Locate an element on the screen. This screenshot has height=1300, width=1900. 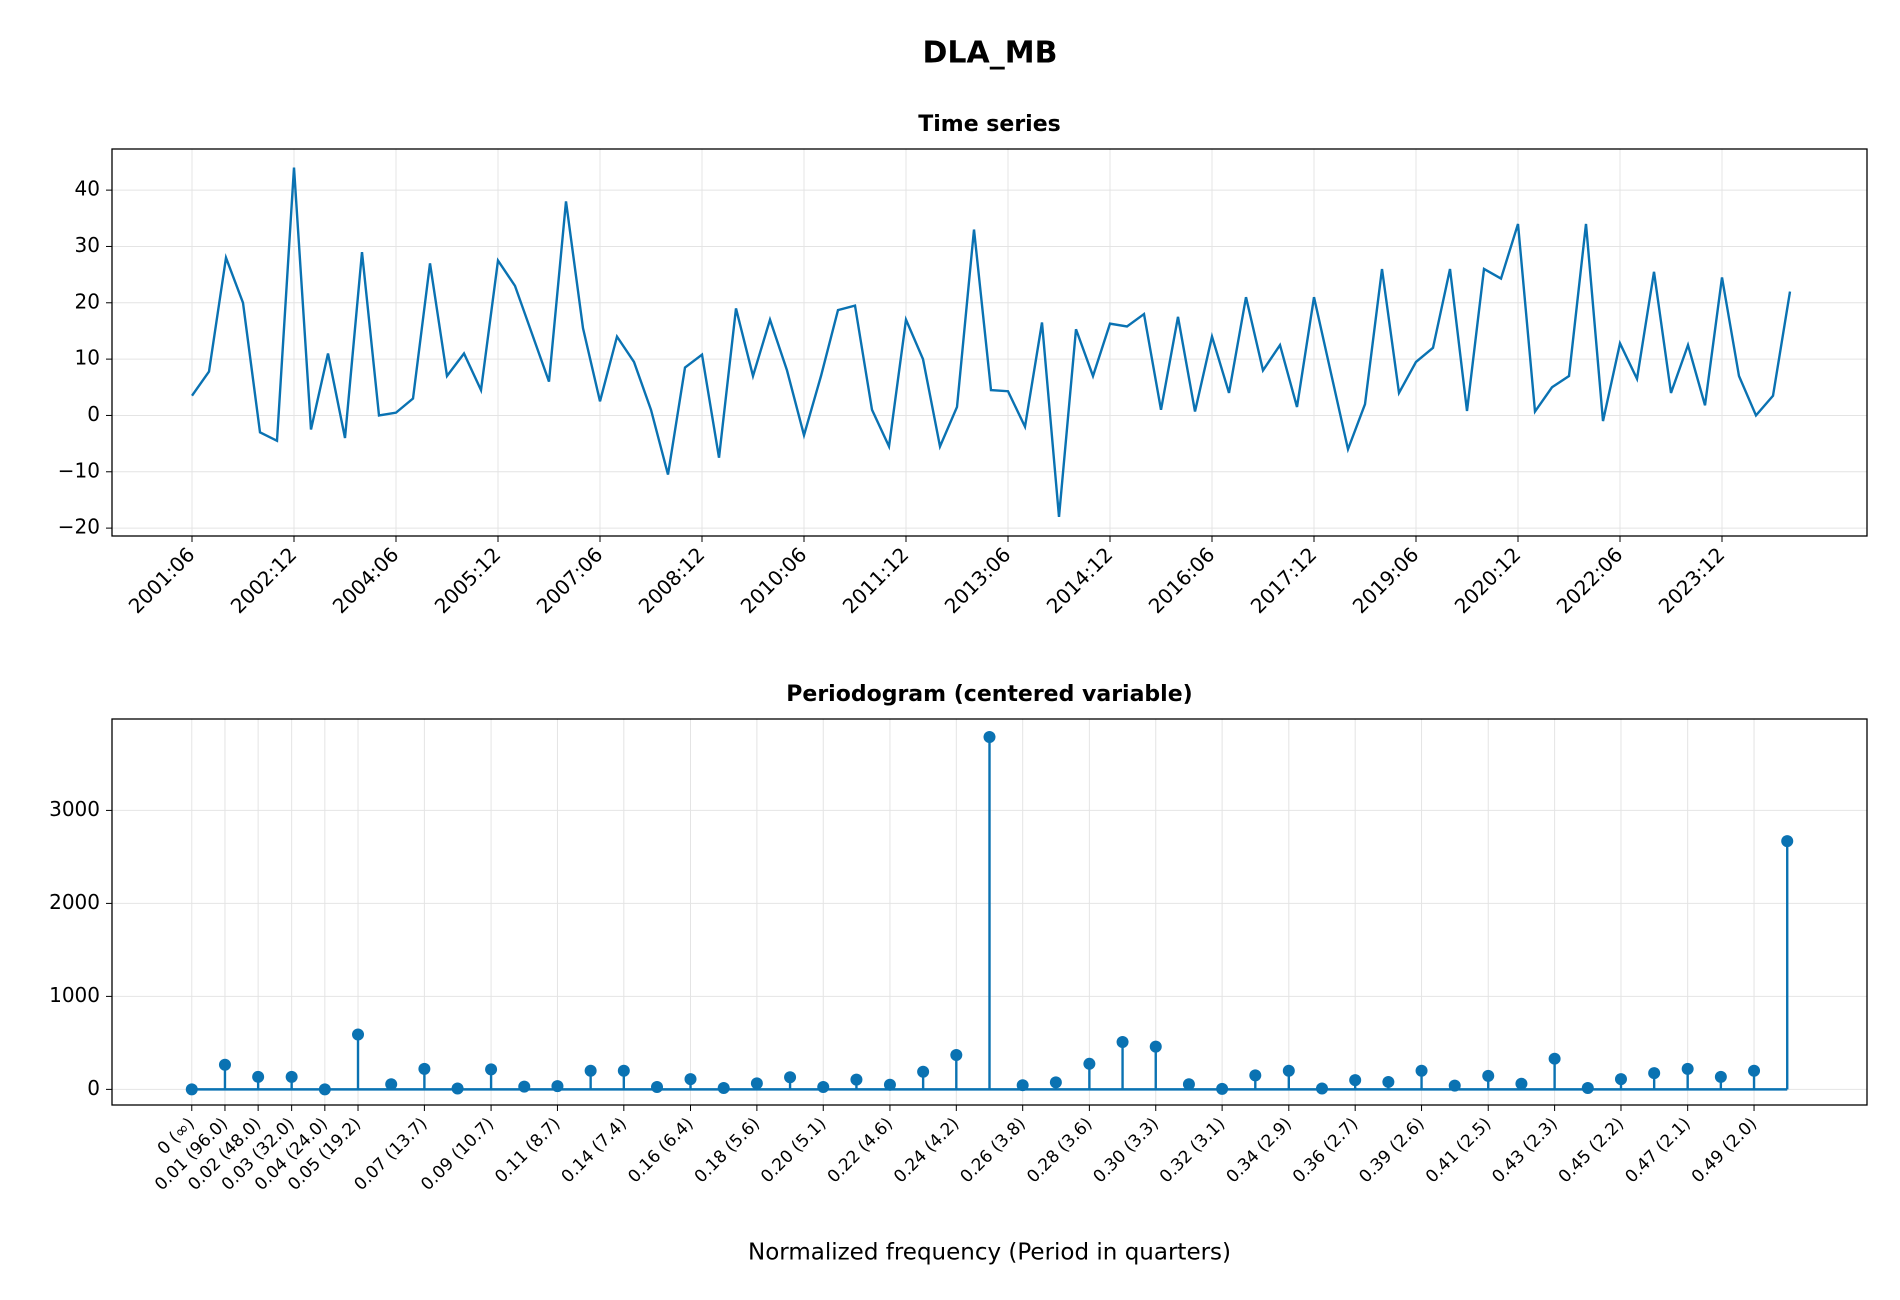
x-tick-label: 0.16 (6.4) is located at coordinates (660, 1150).